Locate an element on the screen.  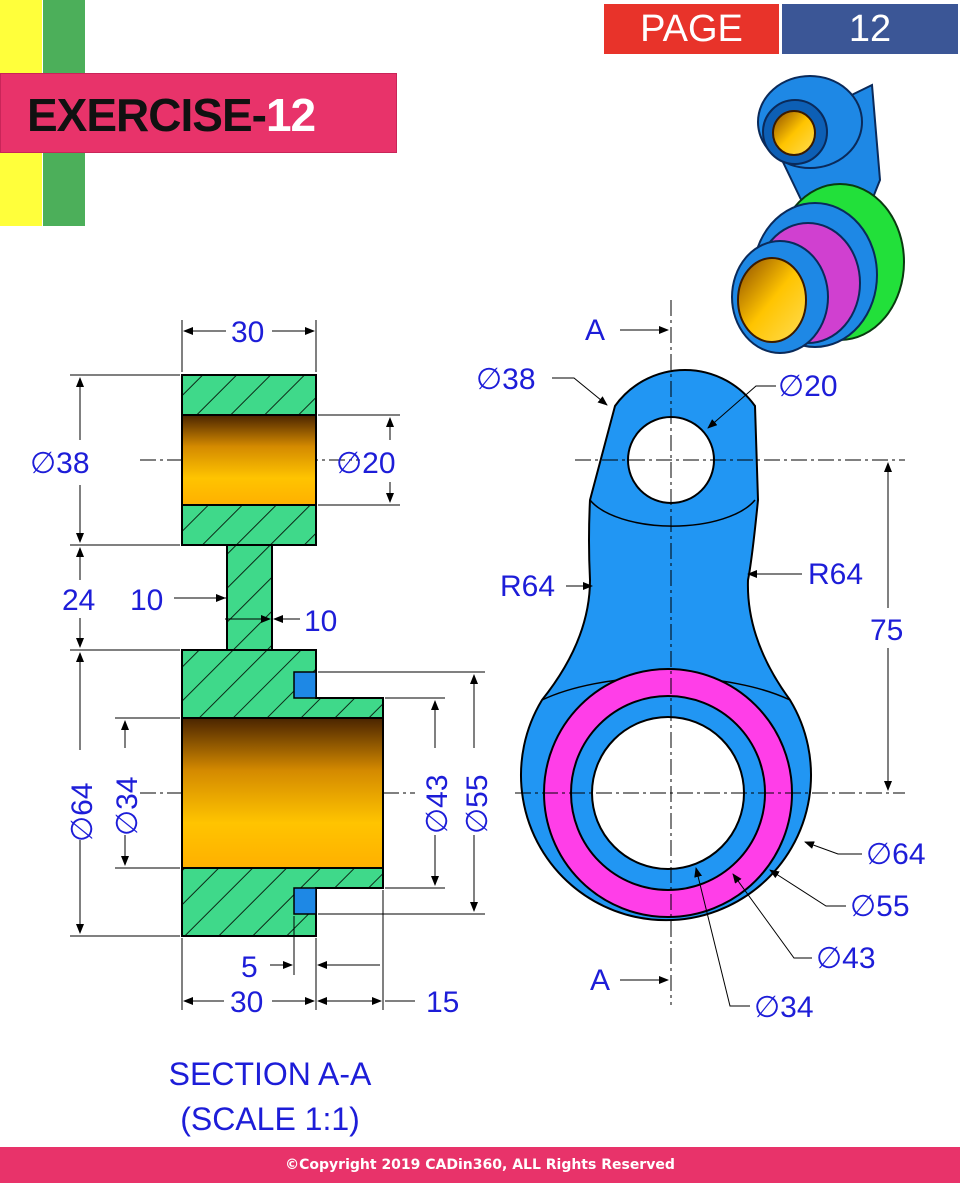
section-scale: (SCALE 1:1) is located at coordinates (270, 1119).